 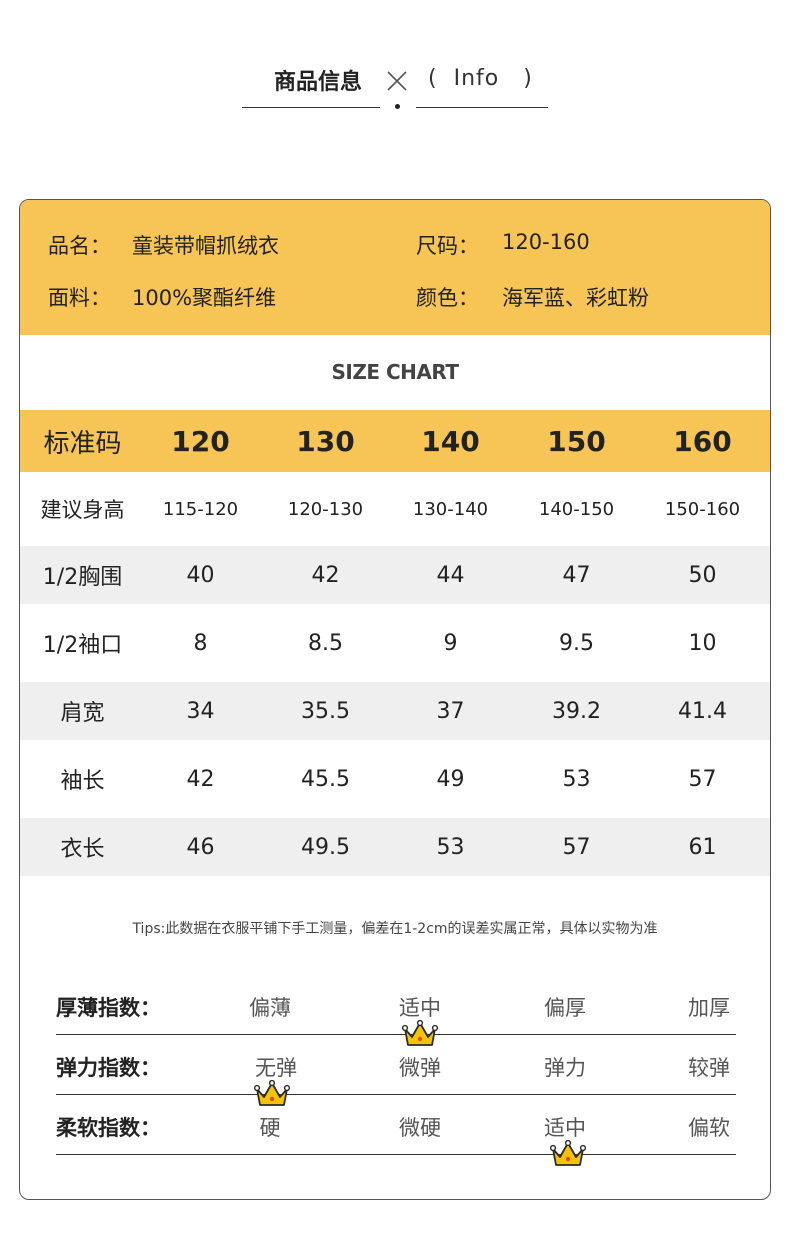 What do you see at coordinates (108, 1068) in the screenshot?
I see `index-name: 弹力指数：` at bounding box center [108, 1068].